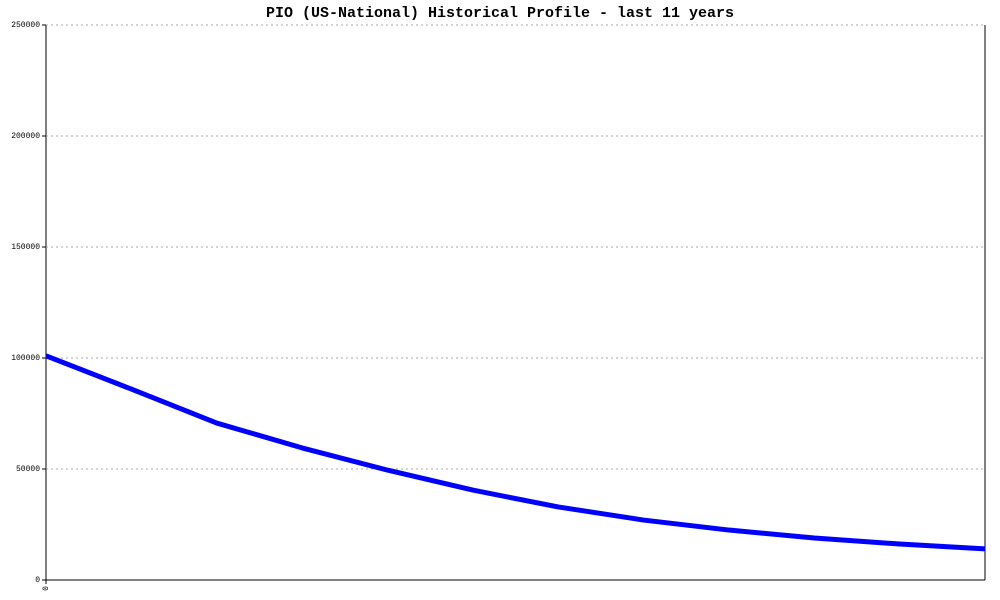 The width and height of the screenshot is (1000, 600). I want to click on y-tick-label: 150000, so click(25, 247).